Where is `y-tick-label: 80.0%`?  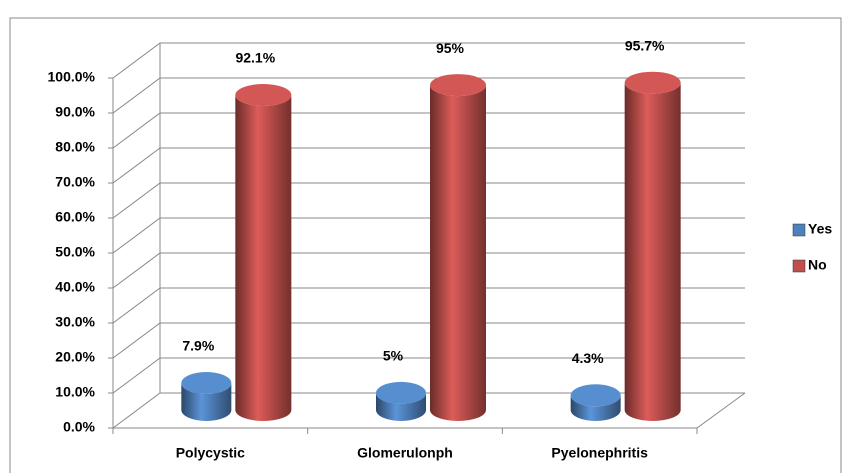 y-tick-label: 80.0% is located at coordinates (75, 147).